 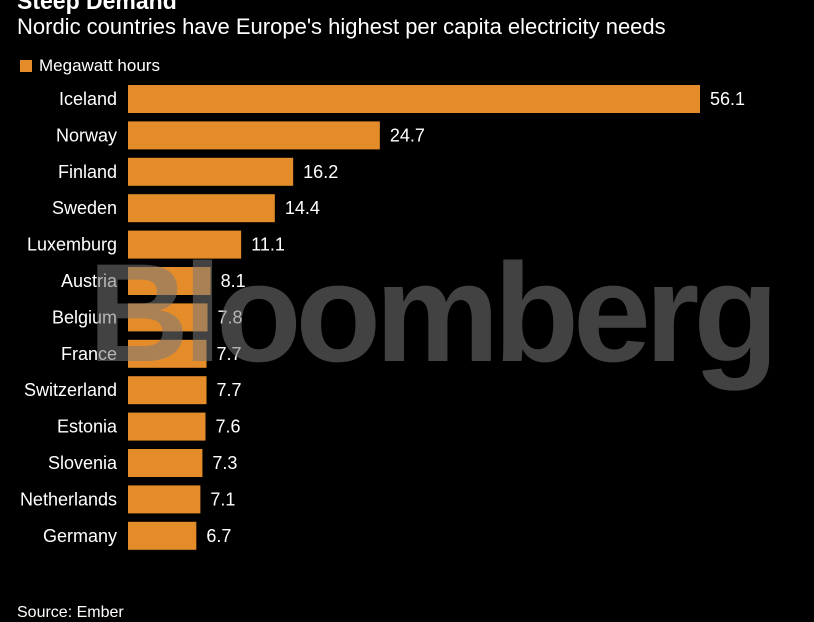 I want to click on legend-label: Megawatt hours, so click(x=99, y=65).